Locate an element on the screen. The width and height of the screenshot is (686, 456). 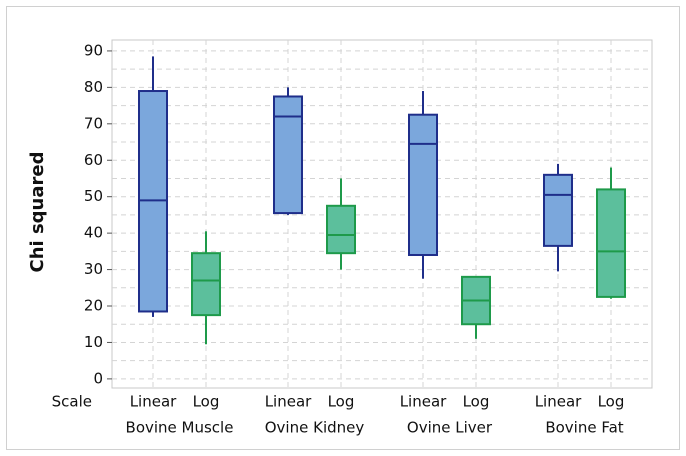
y-tick-label: 0 is located at coordinates (98, 378).